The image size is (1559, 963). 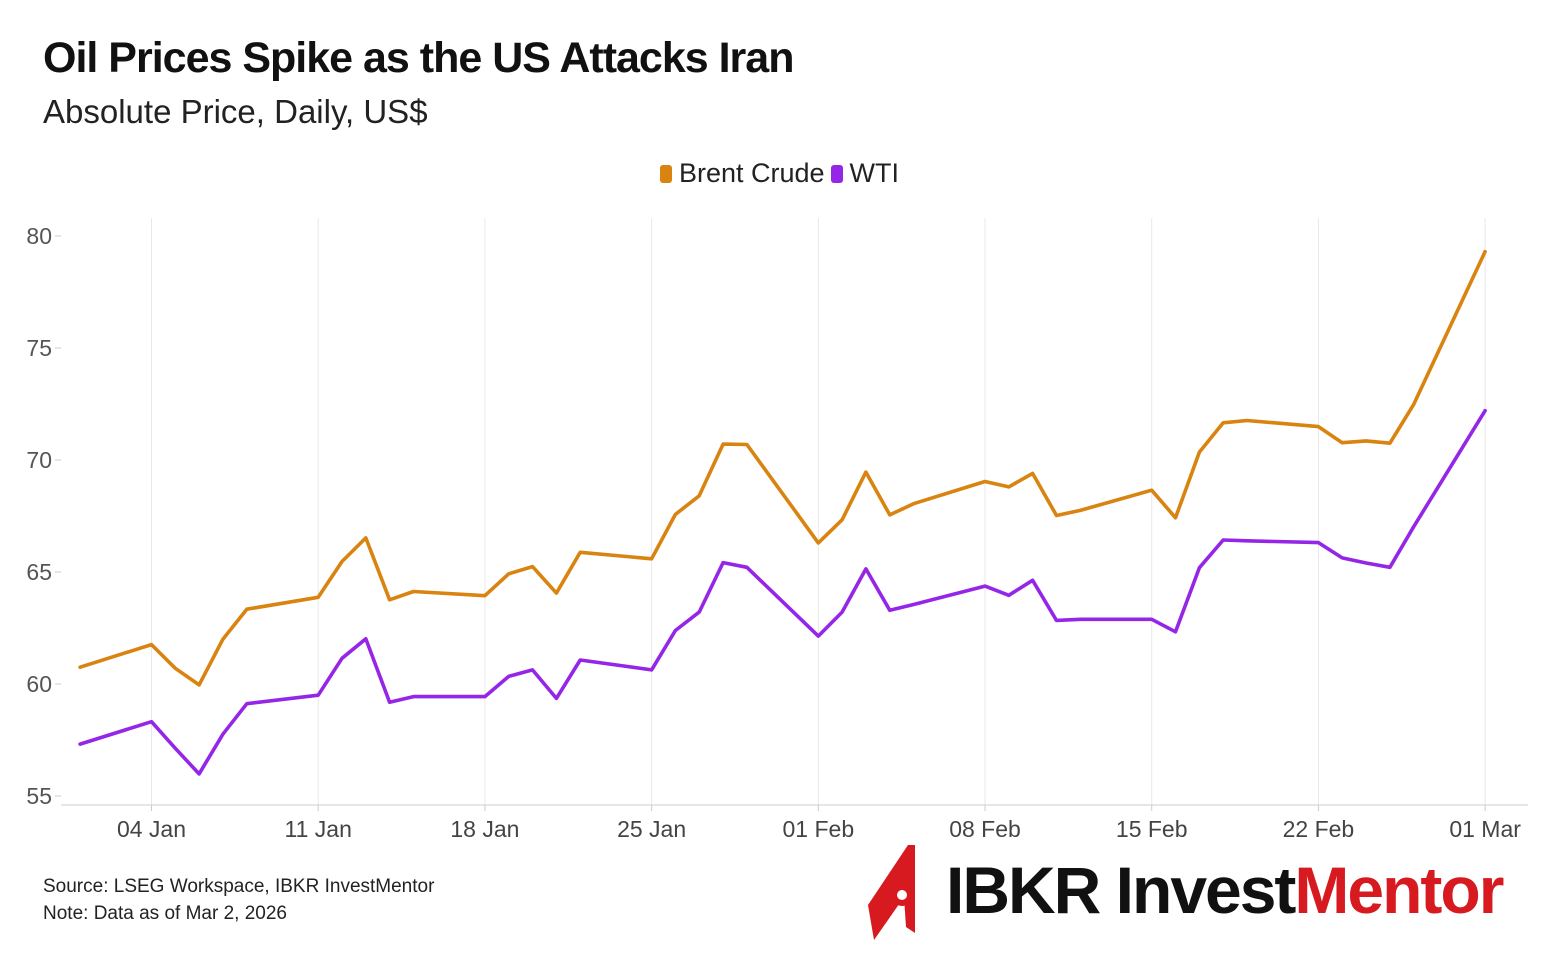 What do you see at coordinates (751, 173) in the screenshot?
I see `legend-label-brent: Brent Crude` at bounding box center [751, 173].